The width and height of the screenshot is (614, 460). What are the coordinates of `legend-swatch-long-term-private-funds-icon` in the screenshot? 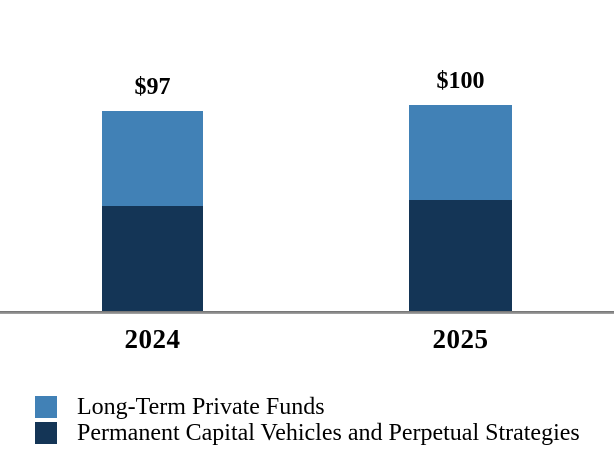 It's located at (46, 407).